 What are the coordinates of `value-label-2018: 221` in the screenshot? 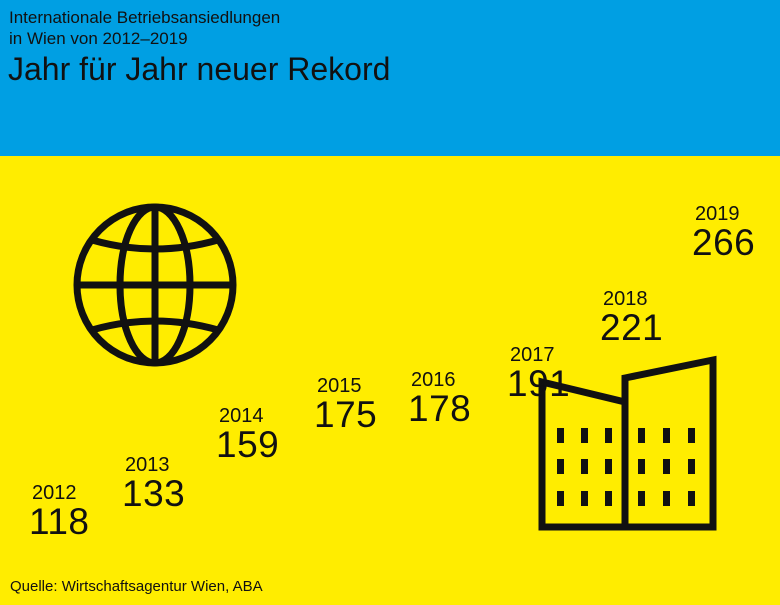 It's located at (632, 327).